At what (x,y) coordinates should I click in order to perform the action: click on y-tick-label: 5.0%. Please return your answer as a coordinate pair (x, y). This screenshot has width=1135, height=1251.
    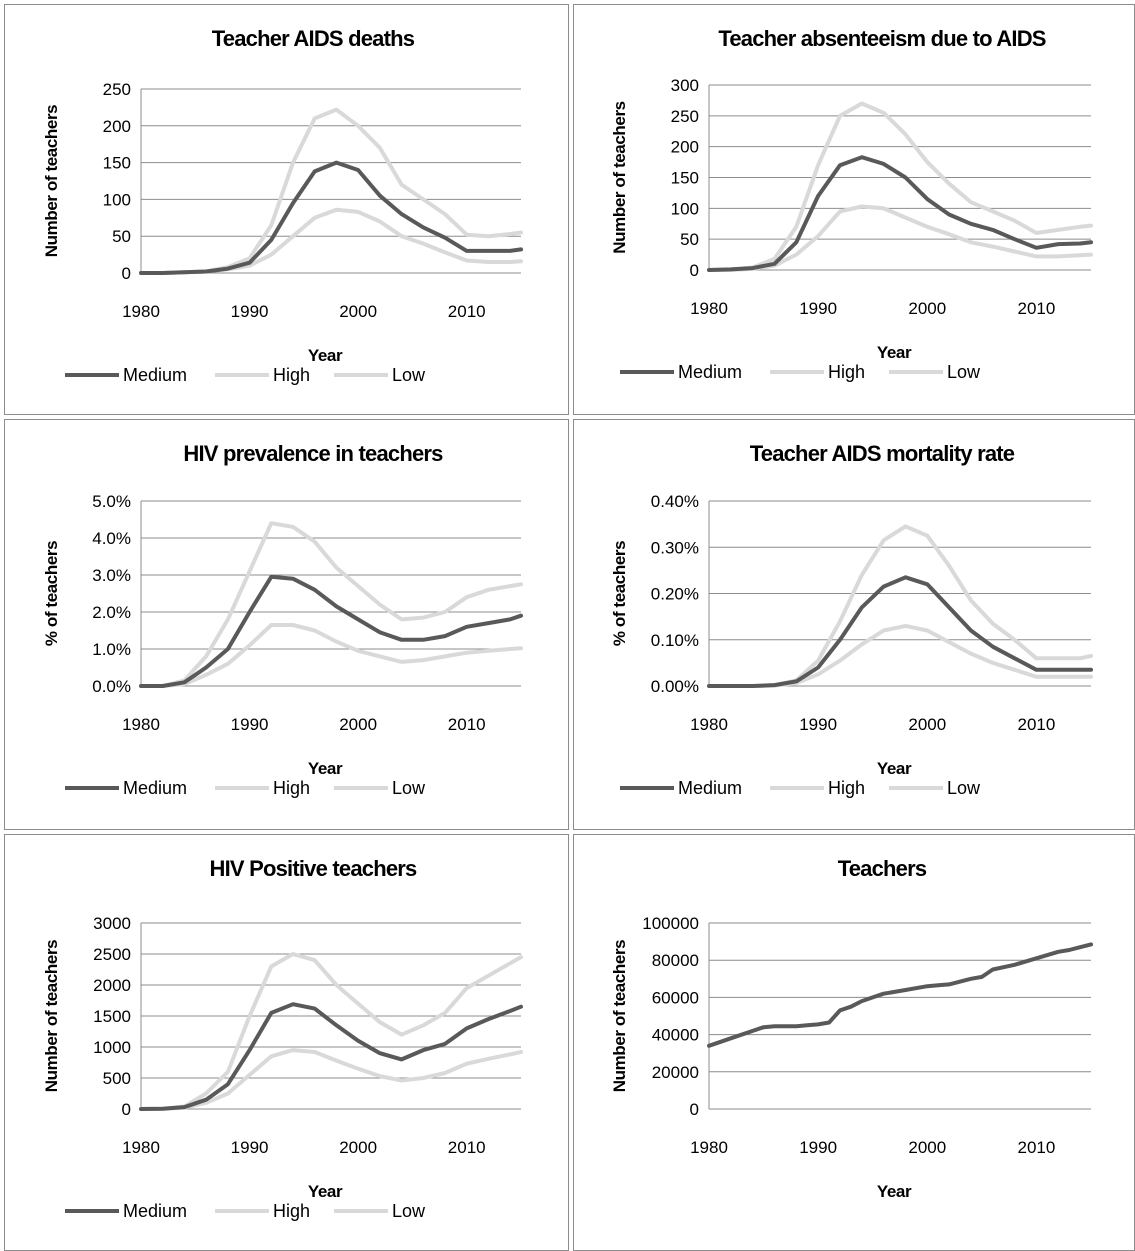
    Looking at the image, I should click on (111, 501).